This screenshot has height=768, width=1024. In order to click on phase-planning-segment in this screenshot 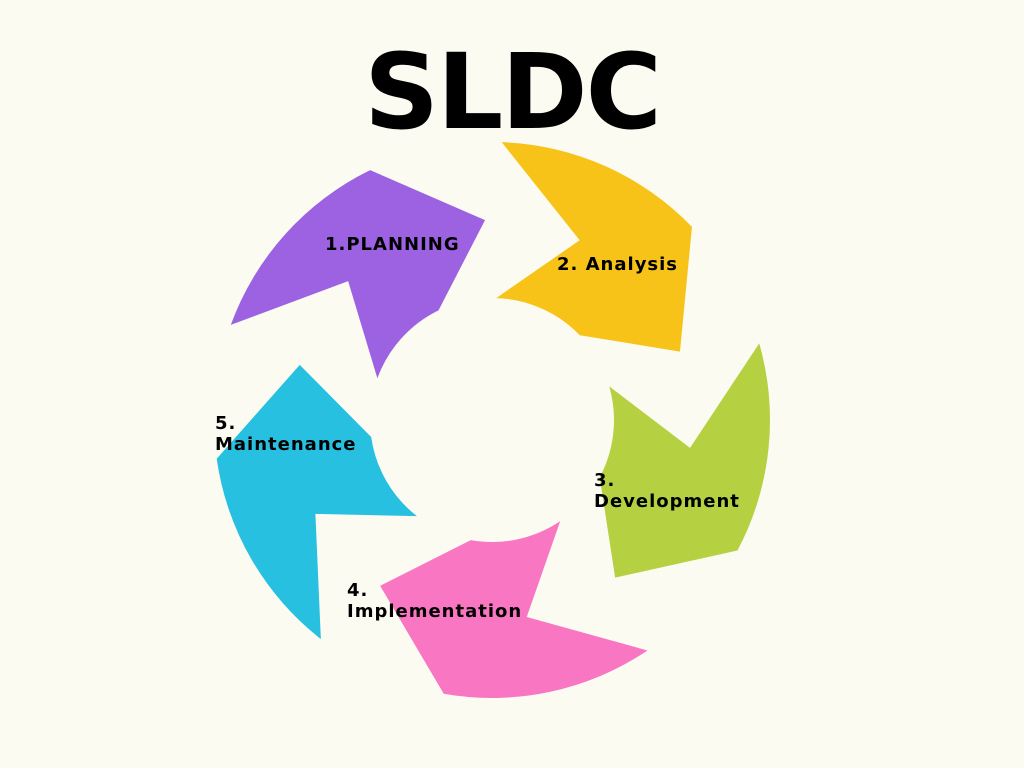, I will do `click(358, 274)`.